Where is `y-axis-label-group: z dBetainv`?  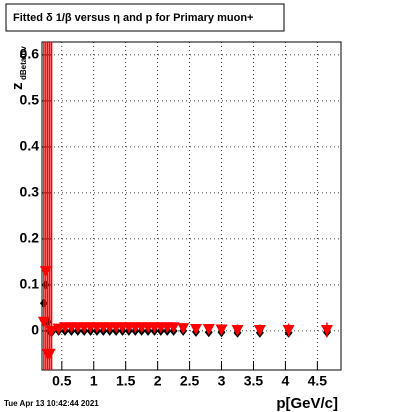
y-axis-label-group: z dBetainv is located at coordinates (18, 68).